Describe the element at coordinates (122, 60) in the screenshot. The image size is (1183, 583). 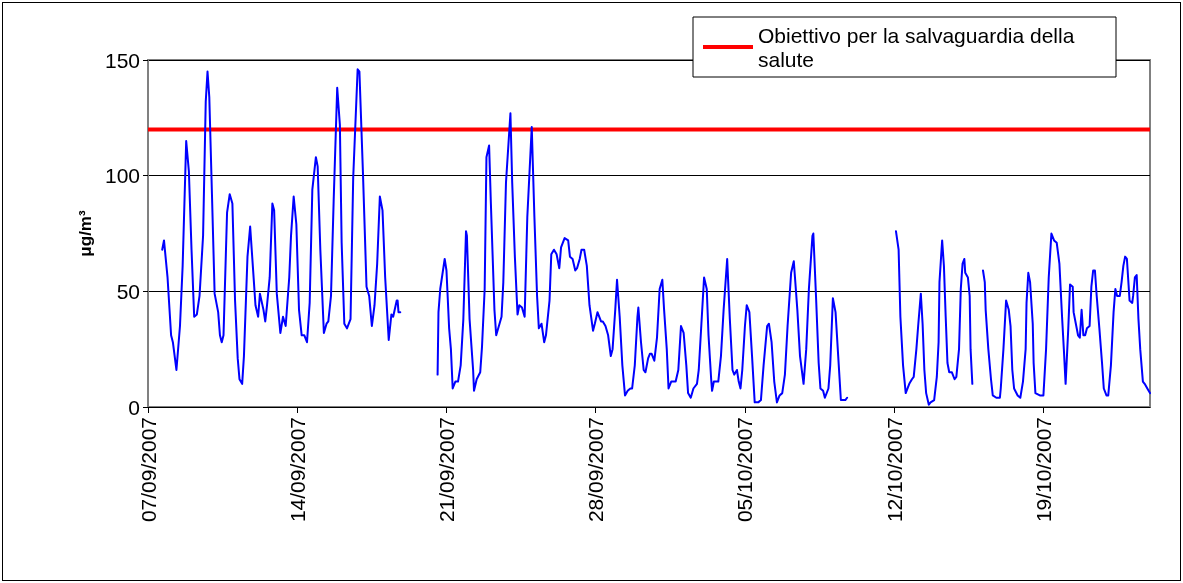
I see `y-tick-label: 150` at that location.